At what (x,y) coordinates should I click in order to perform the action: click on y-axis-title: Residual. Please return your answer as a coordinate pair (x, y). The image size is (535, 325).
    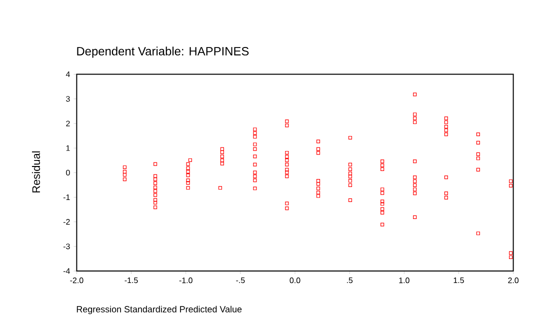
    Looking at the image, I should click on (36, 171).